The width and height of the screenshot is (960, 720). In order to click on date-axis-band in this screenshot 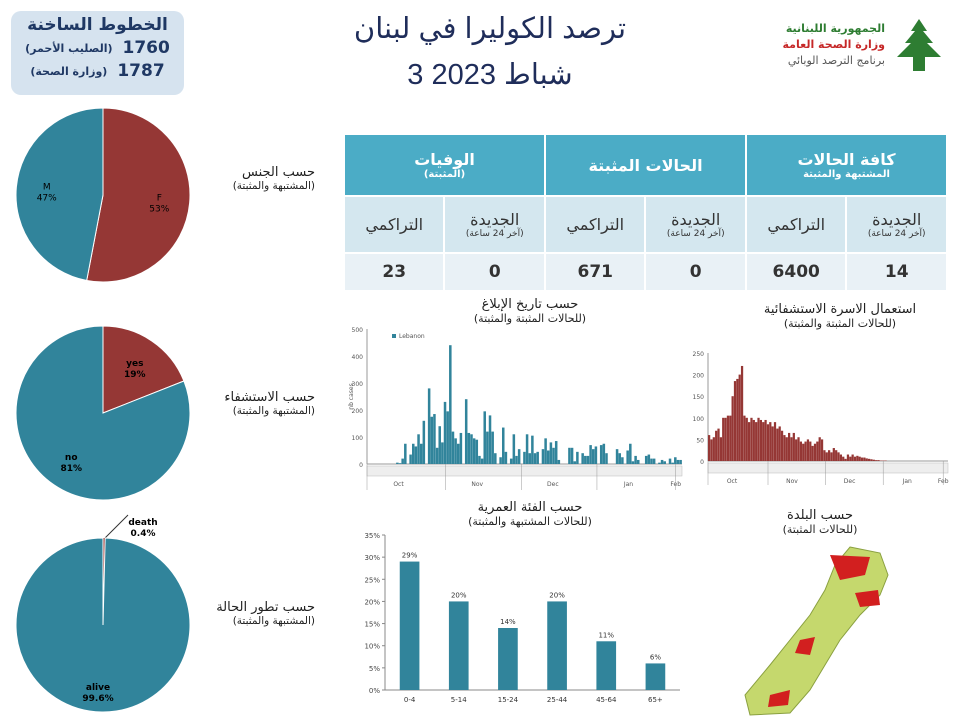, I will do `click(828, 468)`.